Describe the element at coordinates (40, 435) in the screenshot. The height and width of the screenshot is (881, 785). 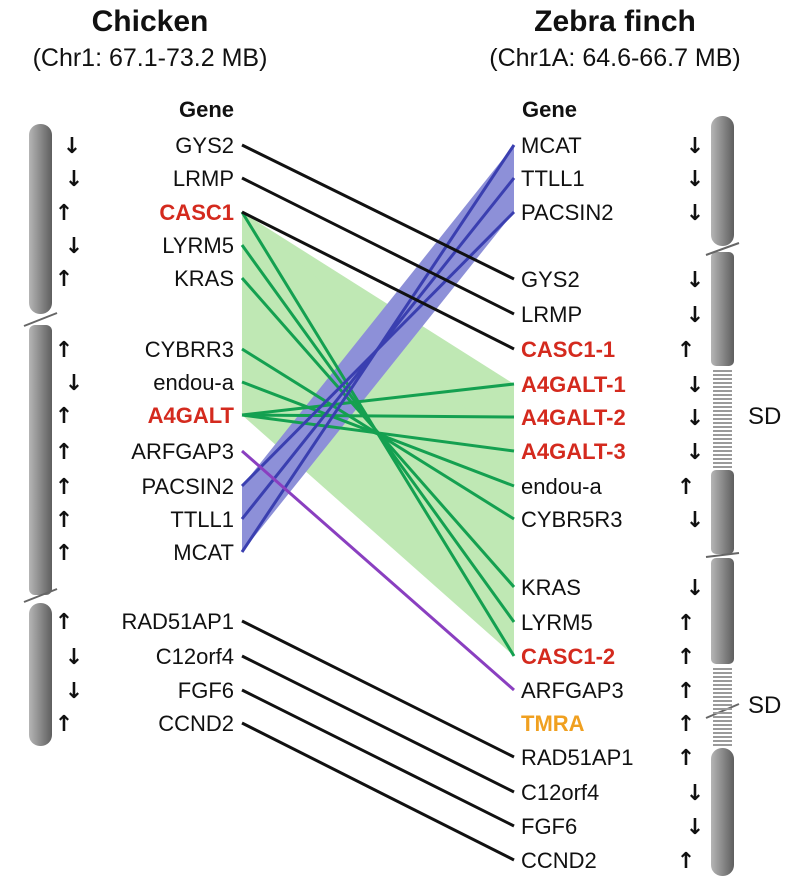
I see `left-chromosome` at that location.